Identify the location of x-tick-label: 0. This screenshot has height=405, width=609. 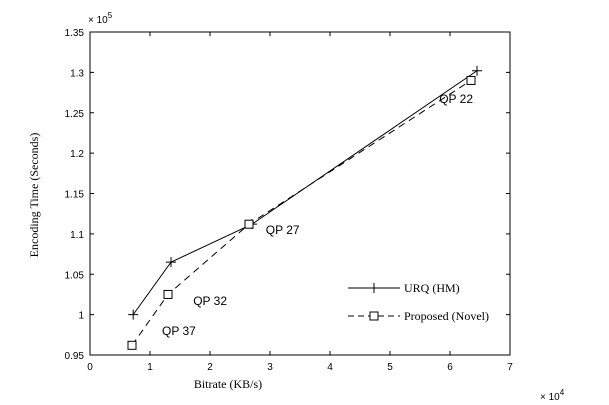
(90, 367).